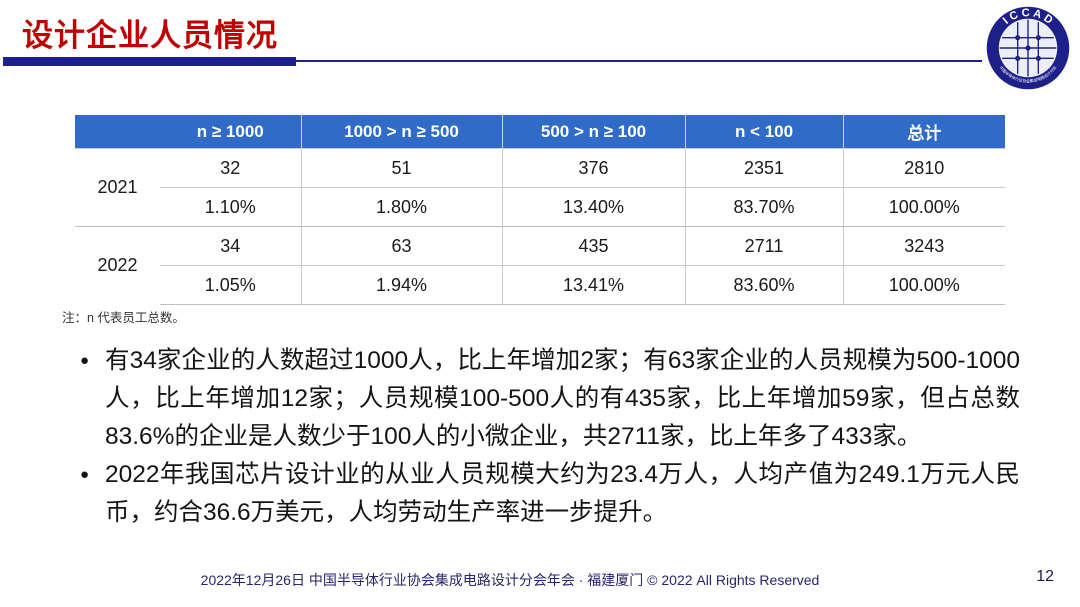 The image size is (1080, 607). What do you see at coordinates (230, 132) in the screenshot?
I see `column-header: n ≥ 1000` at bounding box center [230, 132].